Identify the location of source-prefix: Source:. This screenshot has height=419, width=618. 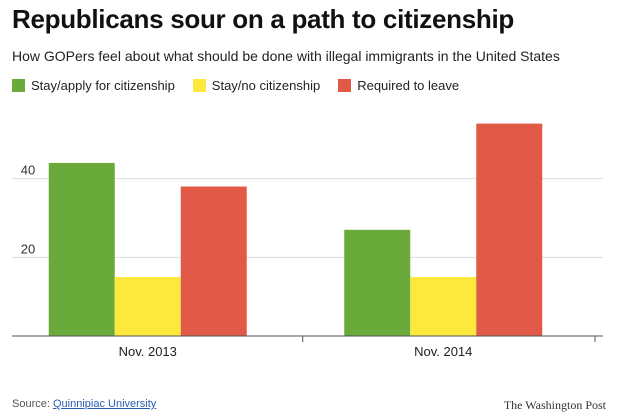
(32, 404).